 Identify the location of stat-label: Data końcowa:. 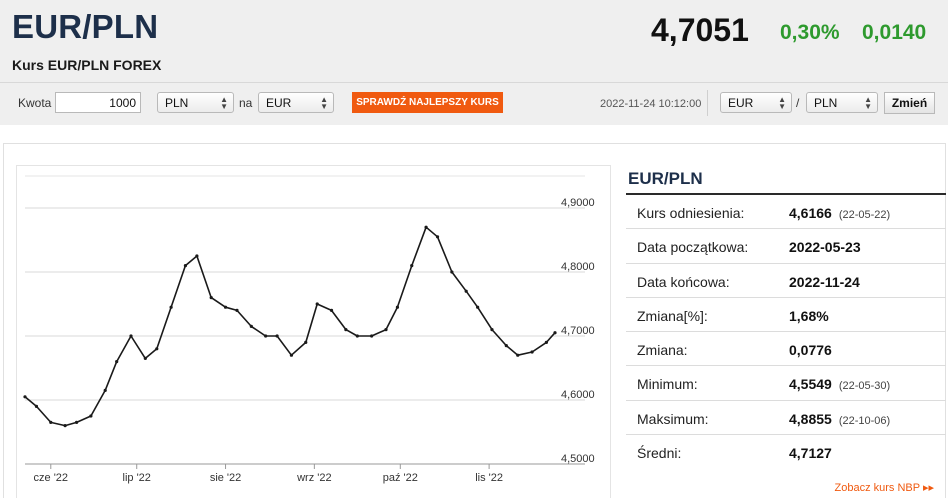
(683, 281).